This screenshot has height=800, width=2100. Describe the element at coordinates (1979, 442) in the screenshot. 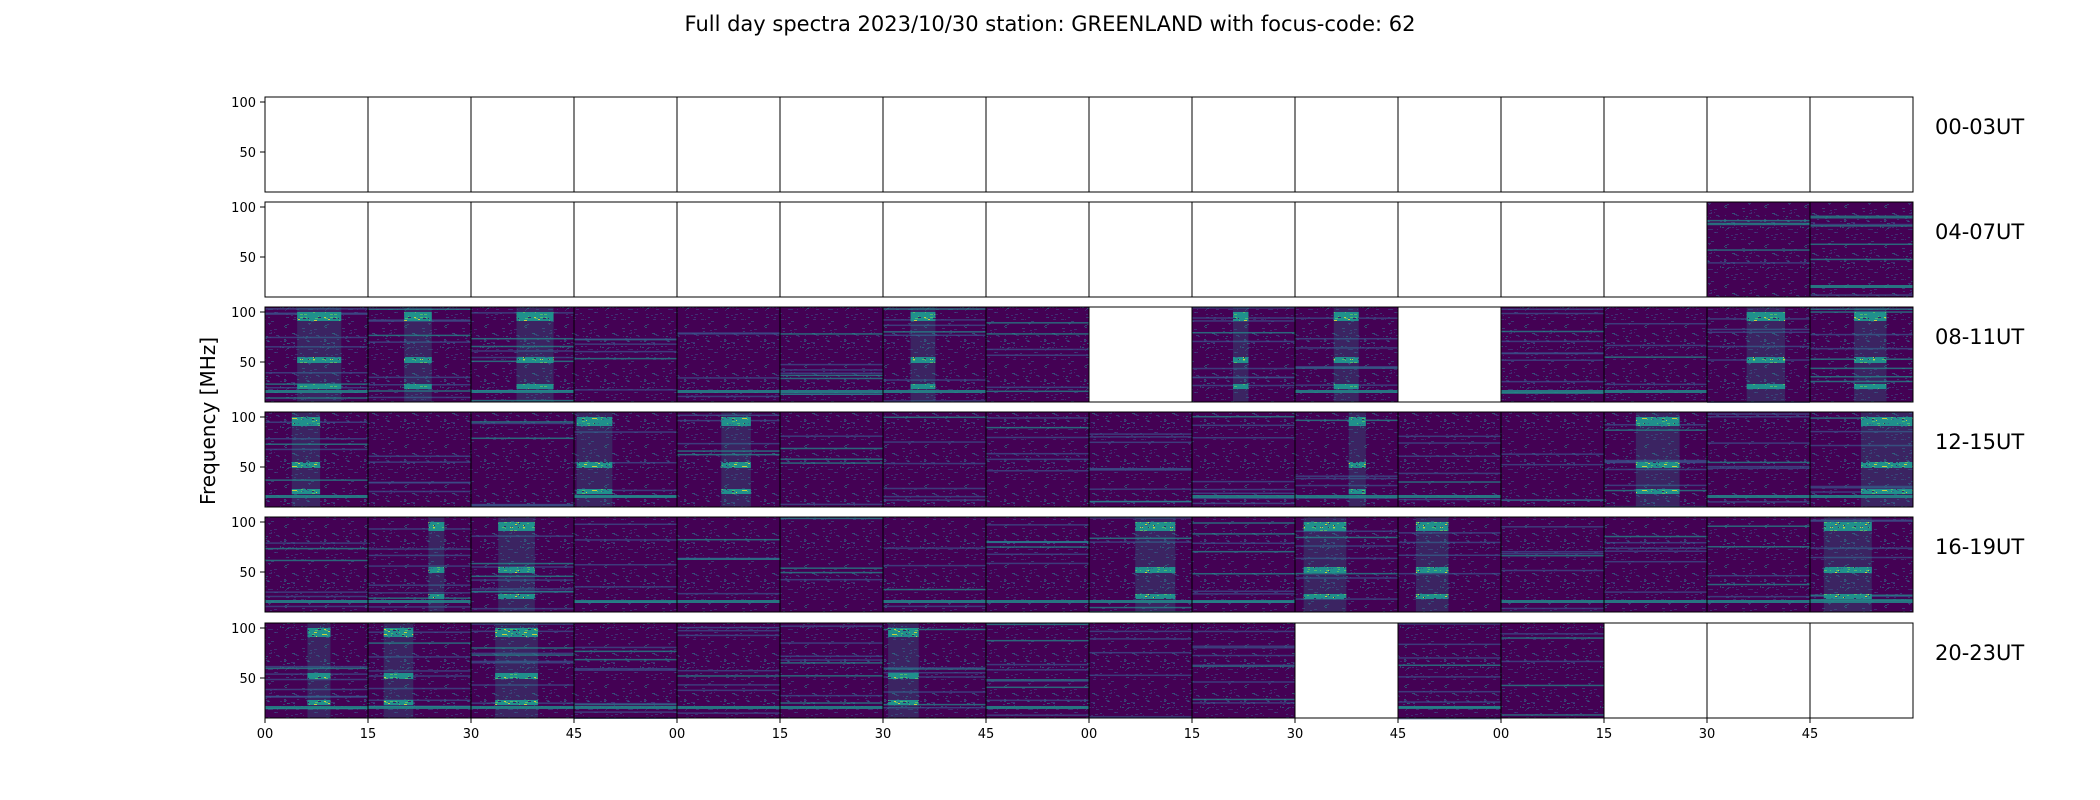

I see `row-label: 12-15UT` at that location.